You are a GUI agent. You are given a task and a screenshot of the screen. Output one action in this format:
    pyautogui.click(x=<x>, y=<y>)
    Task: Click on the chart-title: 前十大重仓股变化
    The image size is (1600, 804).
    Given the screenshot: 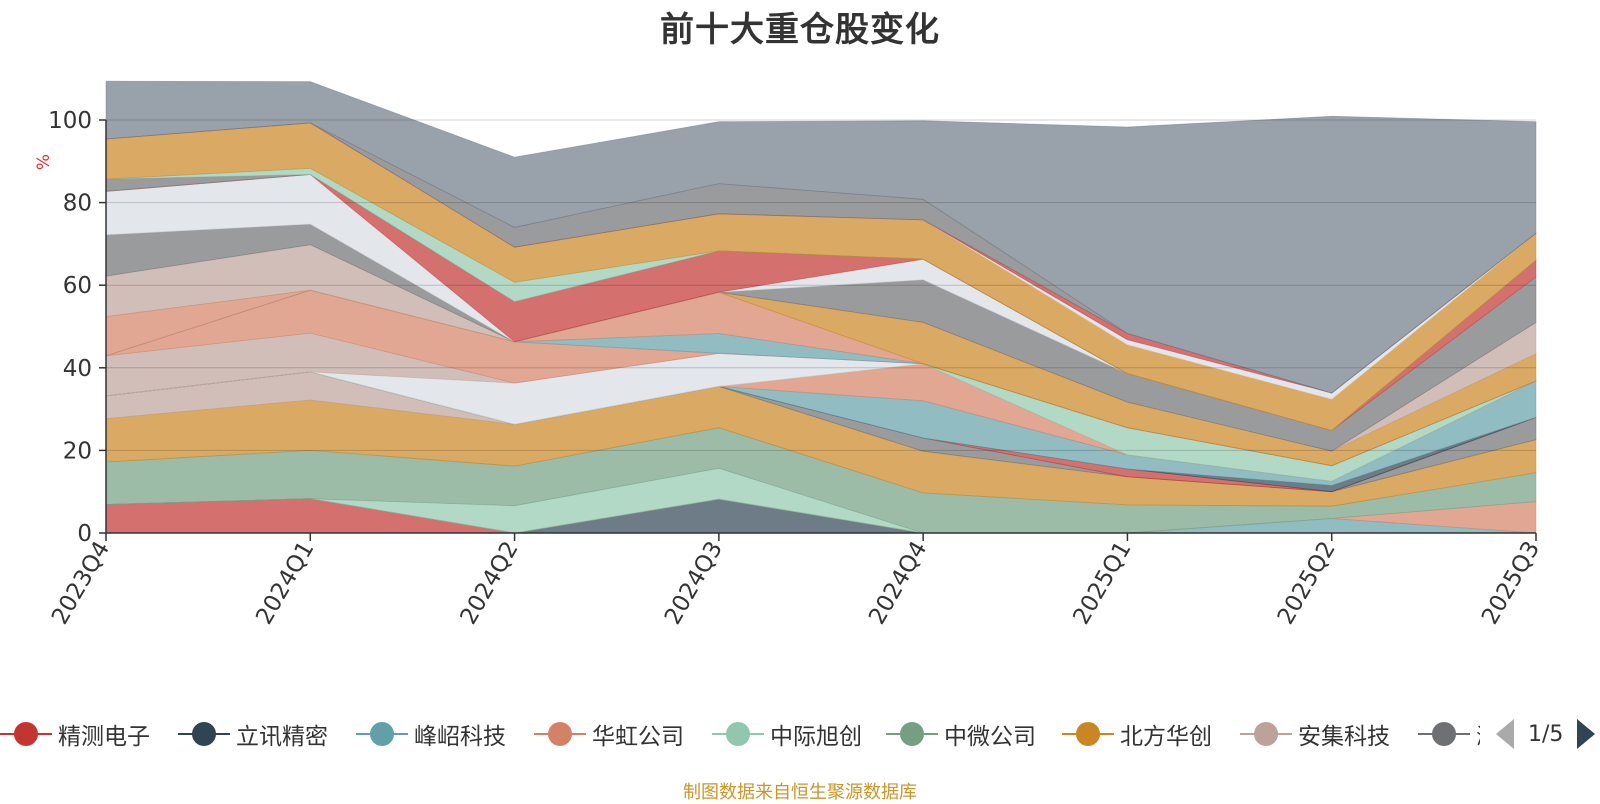 What is the action you would take?
    pyautogui.click(x=800, y=30)
    